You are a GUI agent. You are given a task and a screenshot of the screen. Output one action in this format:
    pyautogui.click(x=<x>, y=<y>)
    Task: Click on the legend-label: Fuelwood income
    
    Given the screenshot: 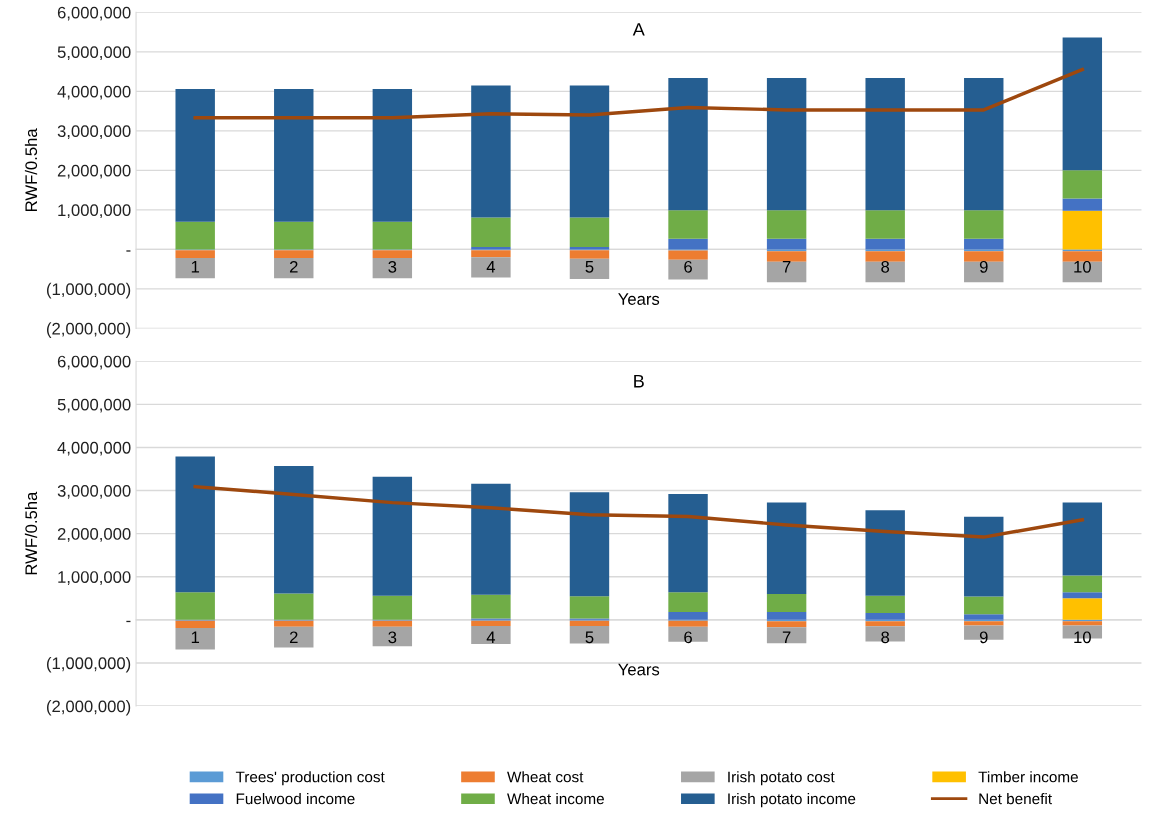 What is the action you would take?
    pyautogui.click(x=295, y=799)
    